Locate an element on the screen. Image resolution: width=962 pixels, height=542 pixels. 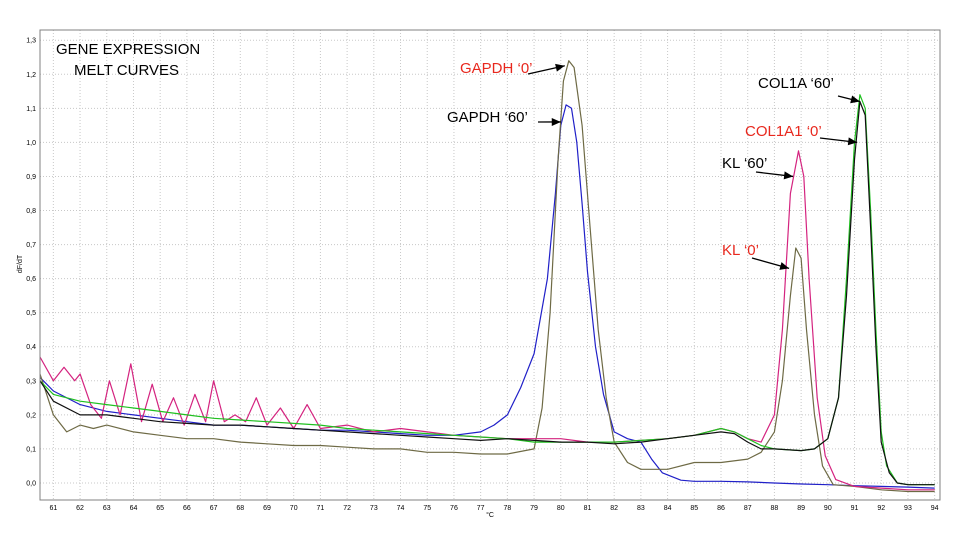
y-tick-label: 0,7 is located at coordinates (31, 245).